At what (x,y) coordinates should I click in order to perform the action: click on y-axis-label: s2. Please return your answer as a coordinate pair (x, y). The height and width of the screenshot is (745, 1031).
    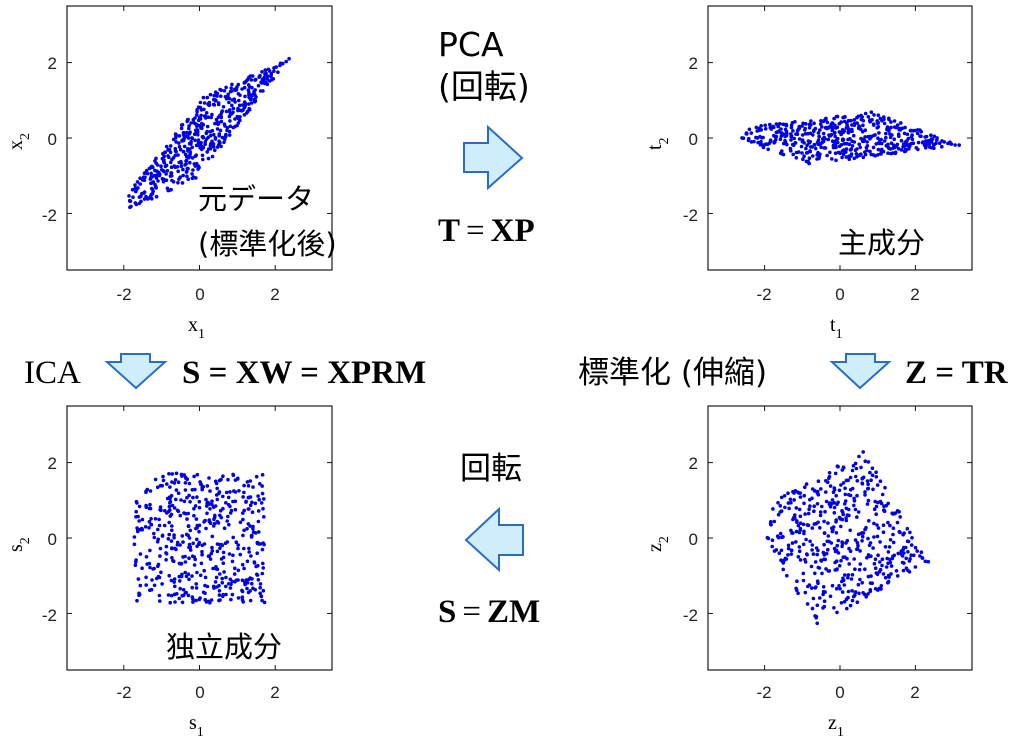
    Looking at the image, I should click on (19, 544).